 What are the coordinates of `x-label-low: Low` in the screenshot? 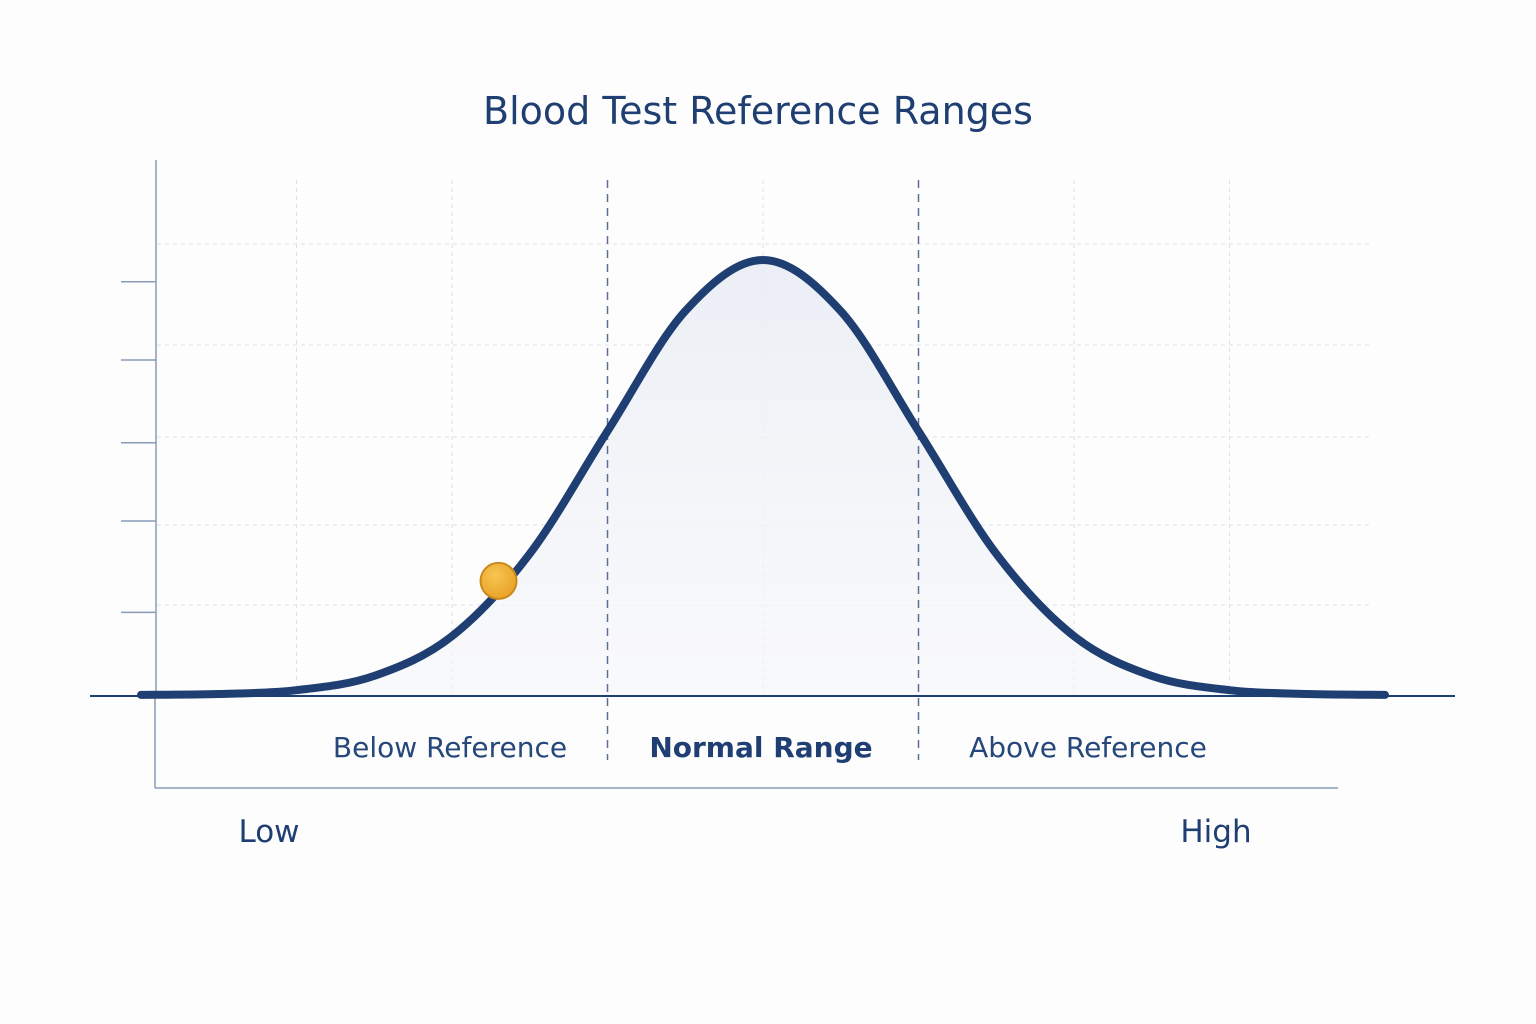 It's located at (268, 832).